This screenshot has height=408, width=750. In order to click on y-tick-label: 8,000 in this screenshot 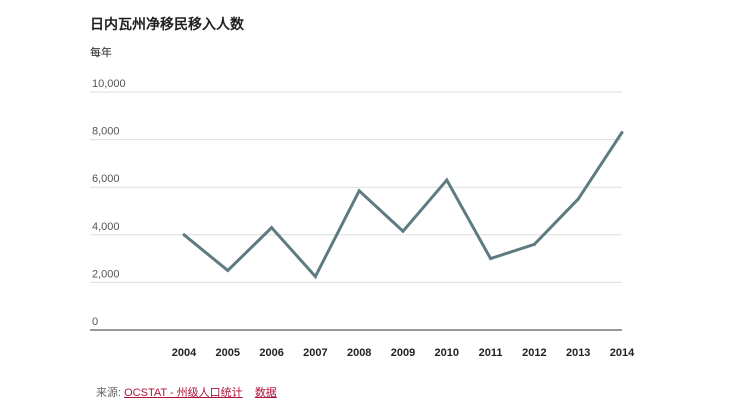, I will do `click(106, 132)`.